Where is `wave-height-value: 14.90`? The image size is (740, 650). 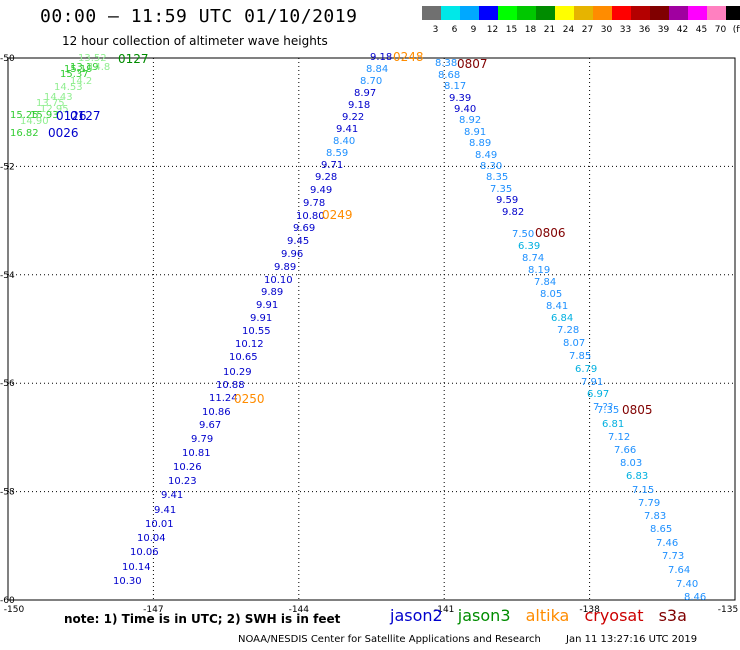
wave-height-value: 14.90 is located at coordinates (34, 121).